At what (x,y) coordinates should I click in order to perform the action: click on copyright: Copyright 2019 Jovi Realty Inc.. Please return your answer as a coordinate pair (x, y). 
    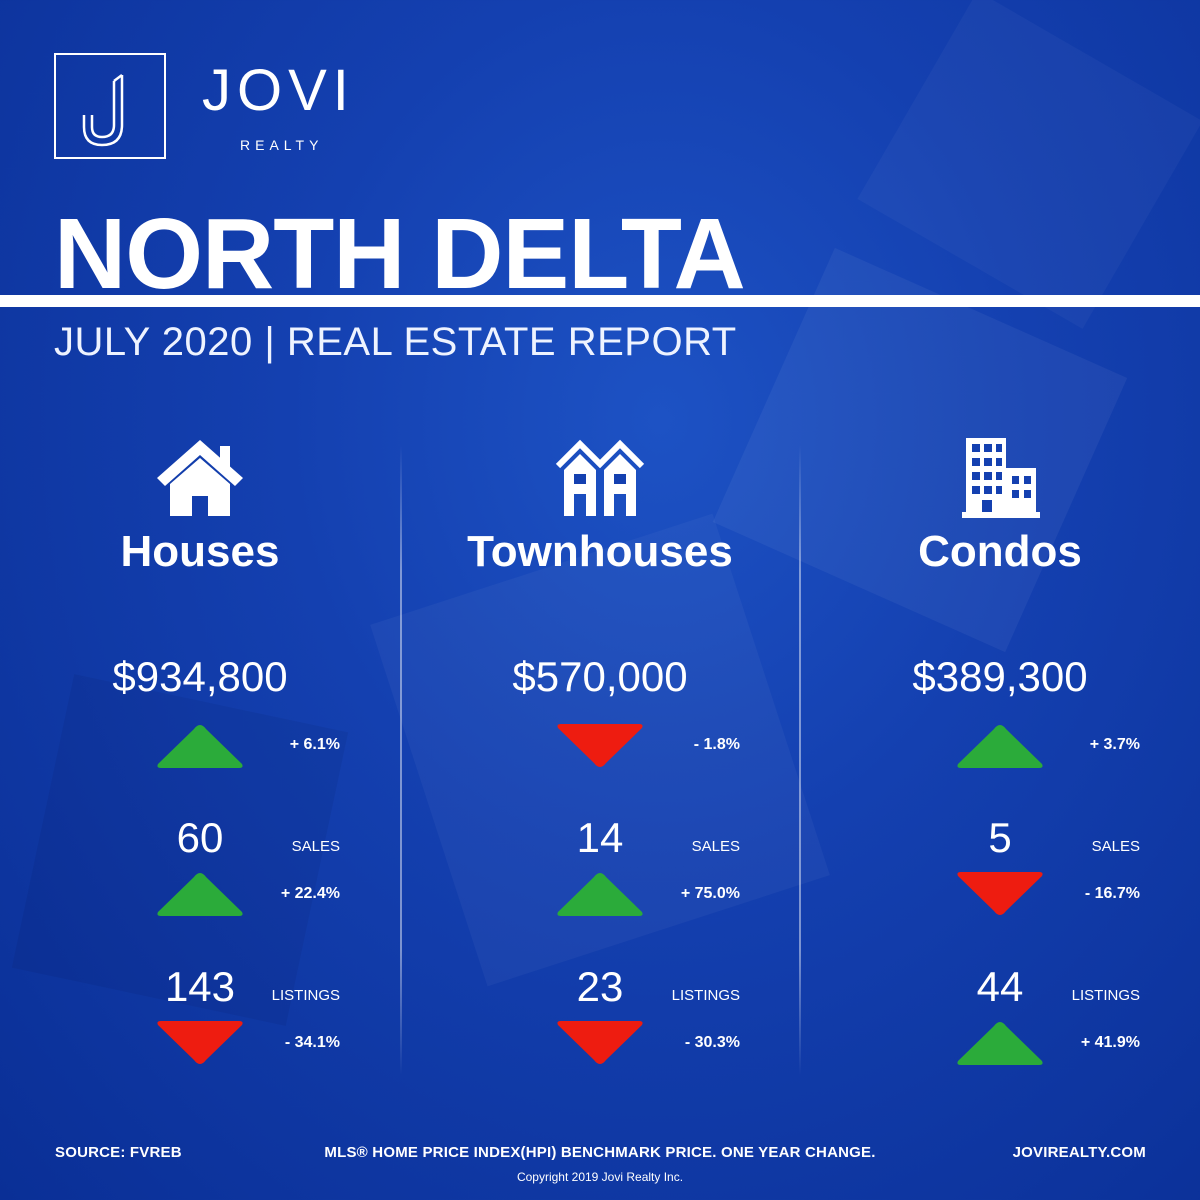
    Looking at the image, I should click on (600, 1177).